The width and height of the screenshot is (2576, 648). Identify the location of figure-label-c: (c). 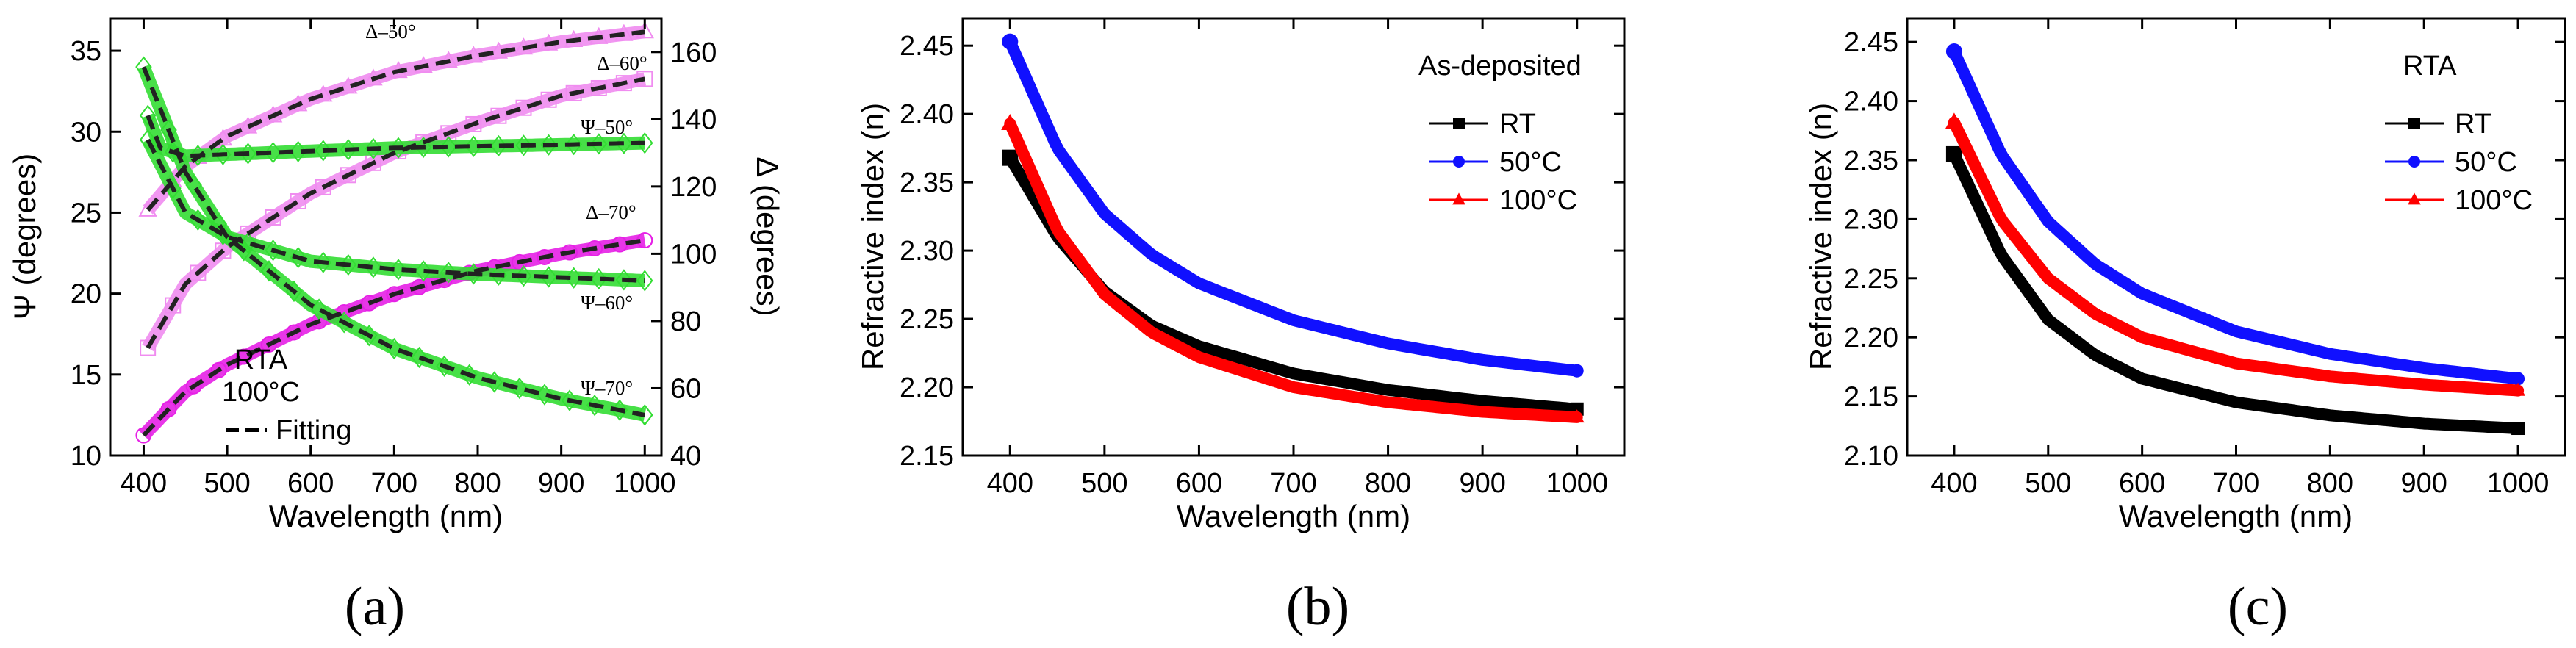
(2258, 607).